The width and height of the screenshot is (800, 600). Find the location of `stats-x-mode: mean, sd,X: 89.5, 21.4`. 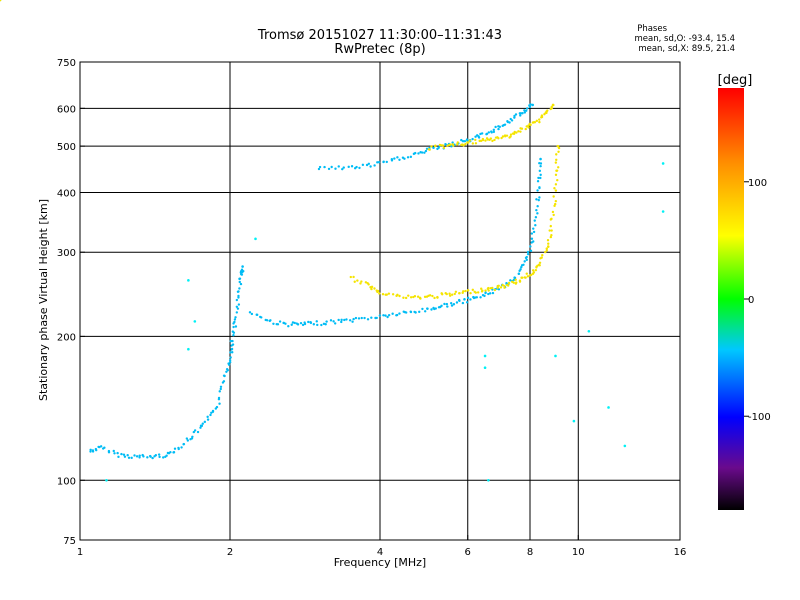

stats-x-mode: mean, sd,X: 89.5, 21.4 is located at coordinates (686, 49).